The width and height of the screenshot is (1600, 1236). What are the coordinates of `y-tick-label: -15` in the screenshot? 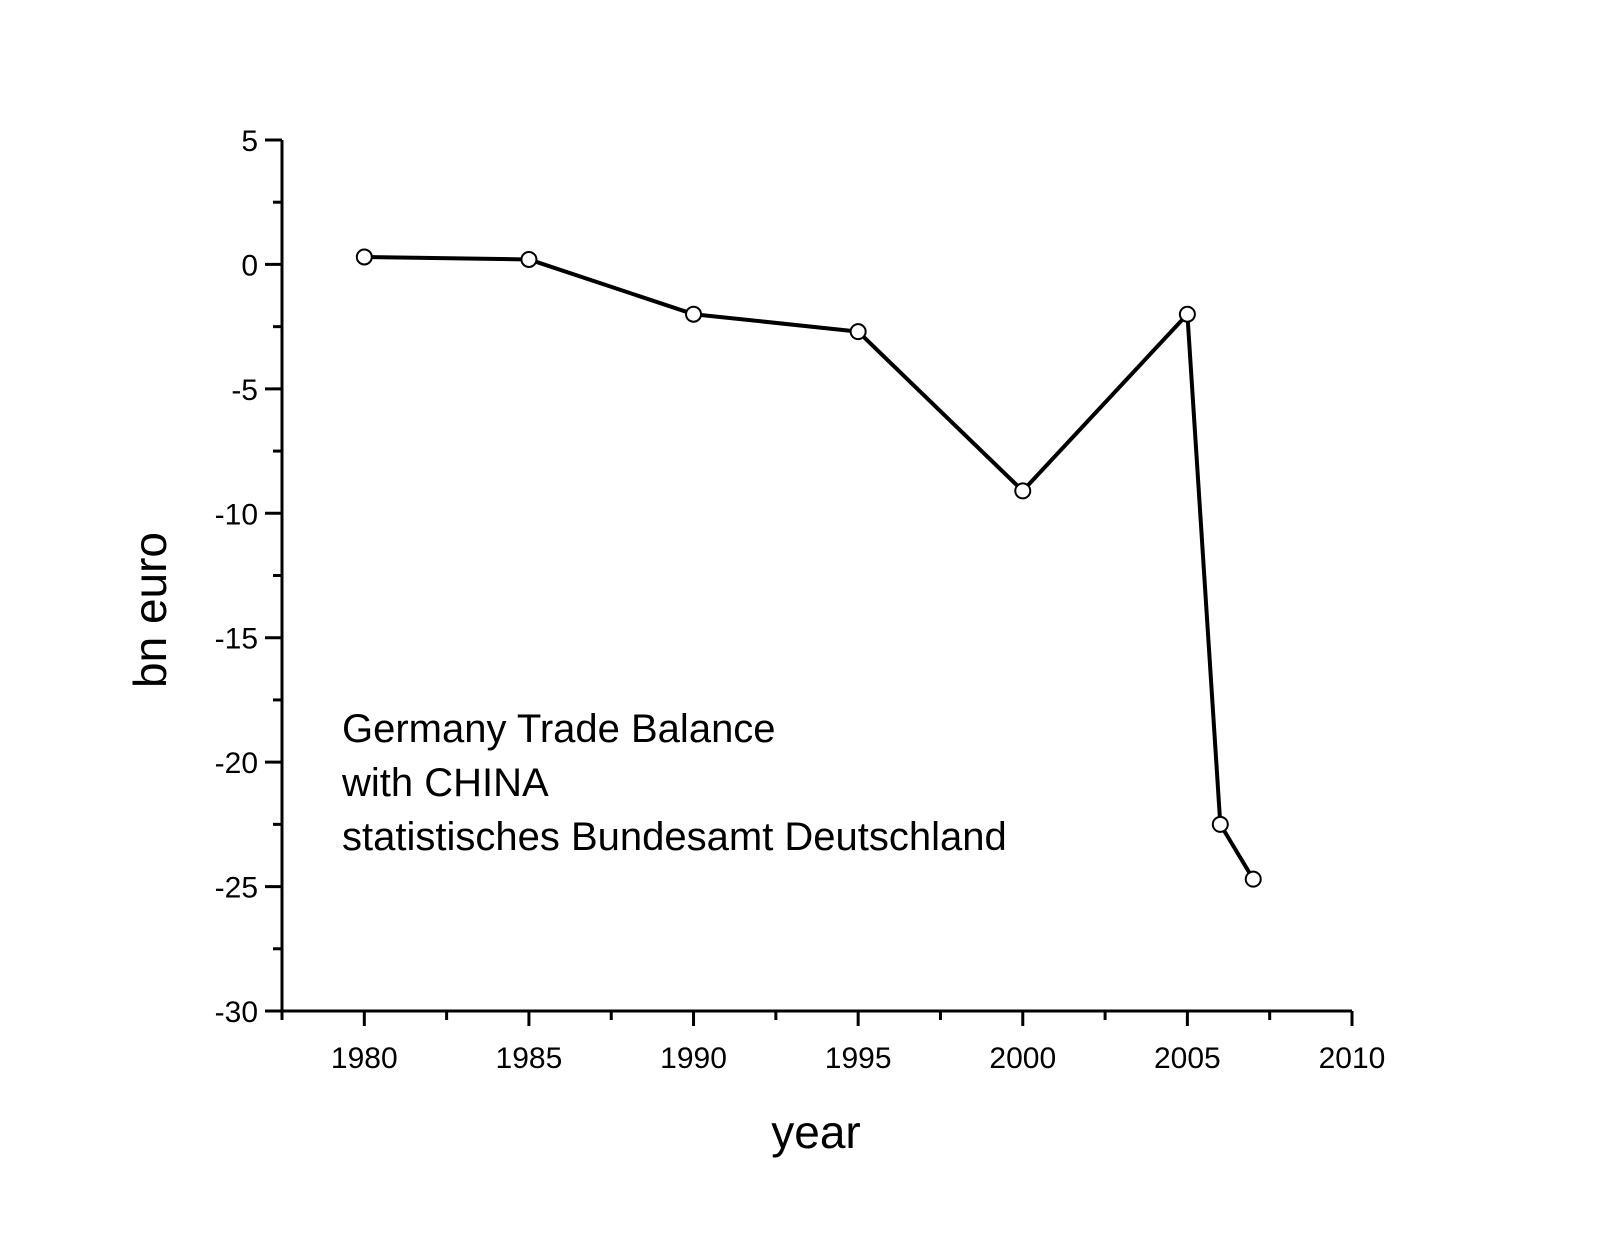 It's located at (236, 639).